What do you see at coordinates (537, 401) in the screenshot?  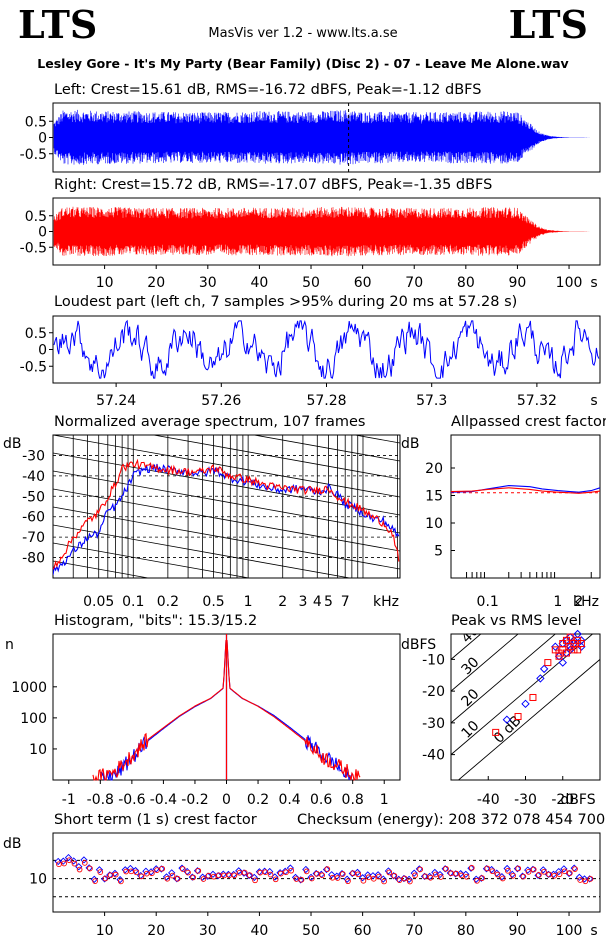 I see `loudest-part-xtick-label: 57.32` at bounding box center [537, 401].